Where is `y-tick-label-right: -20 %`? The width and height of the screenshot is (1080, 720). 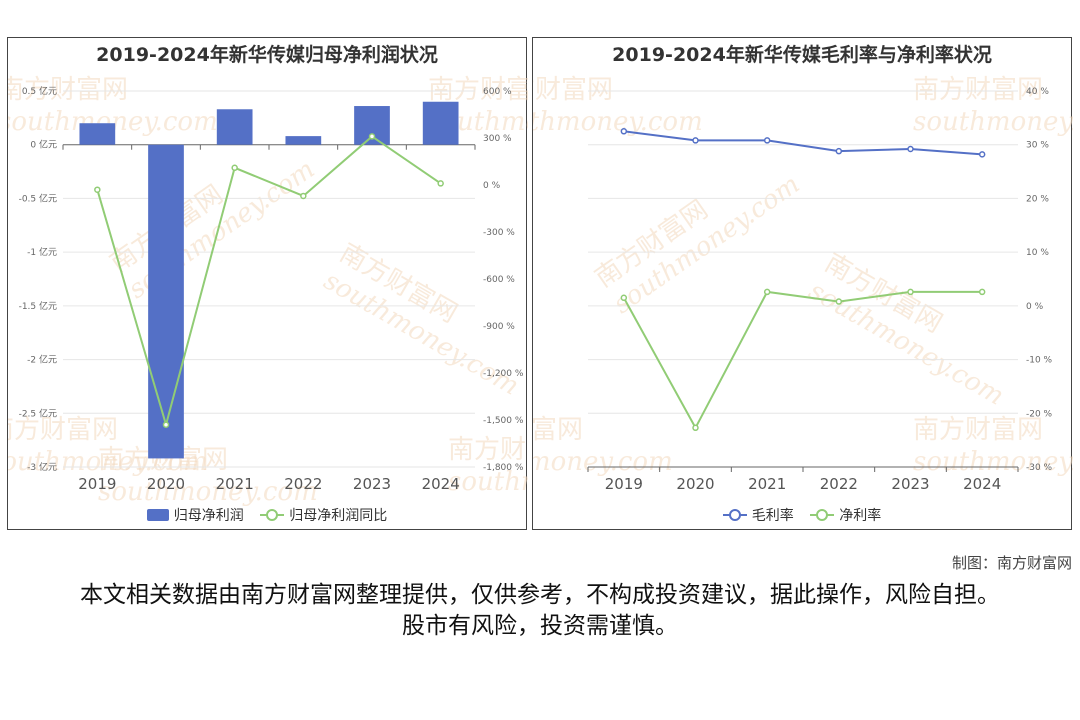
y-tick-label-right: -20 % is located at coordinates (1039, 414).